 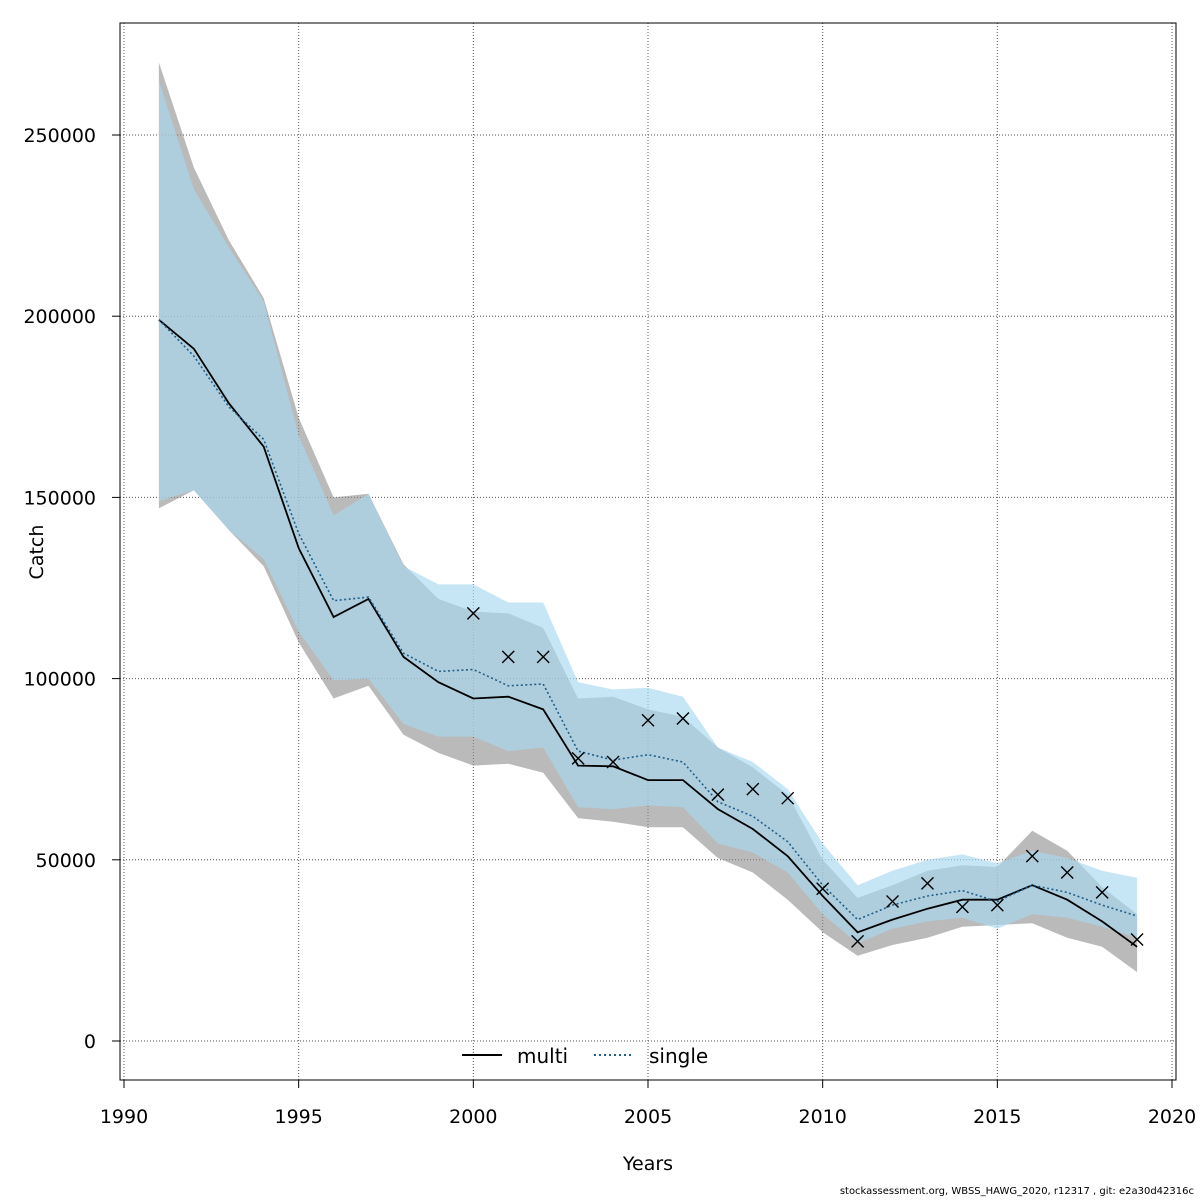 What do you see at coordinates (66, 861) in the screenshot?
I see `y-tick-label: 50000` at bounding box center [66, 861].